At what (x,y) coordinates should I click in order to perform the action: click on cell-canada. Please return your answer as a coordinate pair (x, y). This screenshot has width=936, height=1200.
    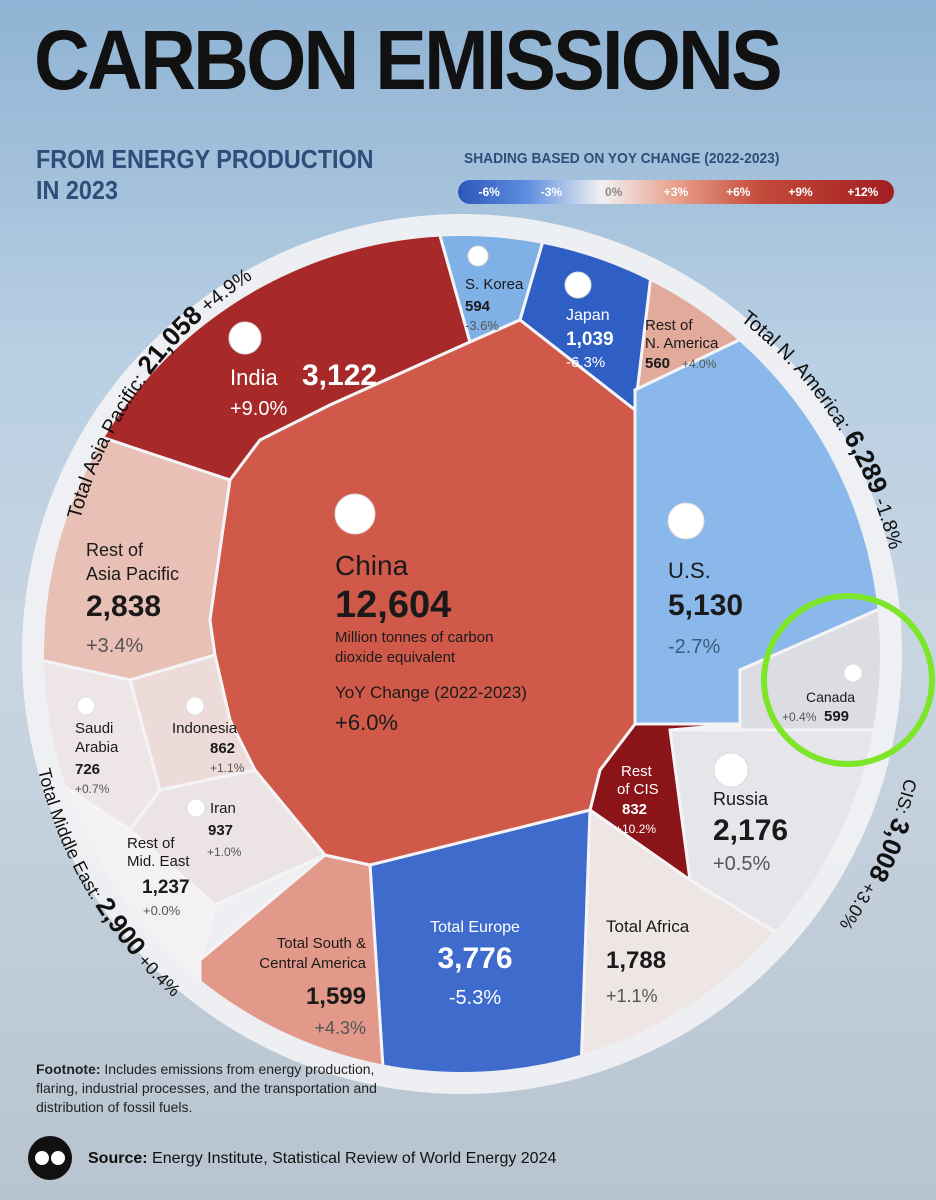
    Looking at the image, I should click on (809, 664).